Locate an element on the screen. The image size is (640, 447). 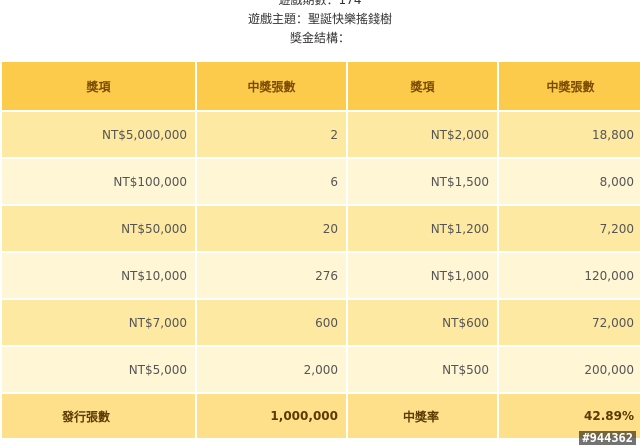
summary-row: 發行張數 1,000,000 中獎率 42.89% is located at coordinates (321, 416).